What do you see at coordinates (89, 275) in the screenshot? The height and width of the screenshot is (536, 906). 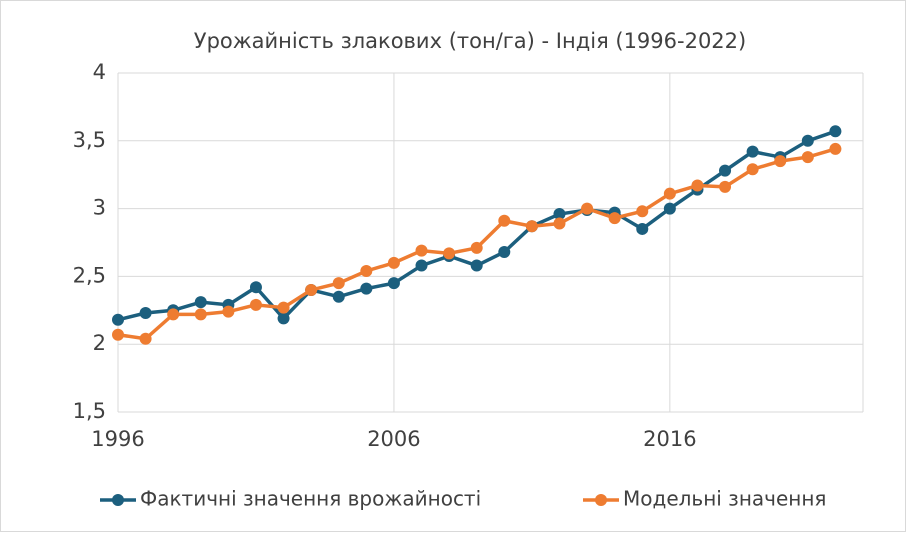 I see `y-tick-label: 2,5` at bounding box center [89, 275].